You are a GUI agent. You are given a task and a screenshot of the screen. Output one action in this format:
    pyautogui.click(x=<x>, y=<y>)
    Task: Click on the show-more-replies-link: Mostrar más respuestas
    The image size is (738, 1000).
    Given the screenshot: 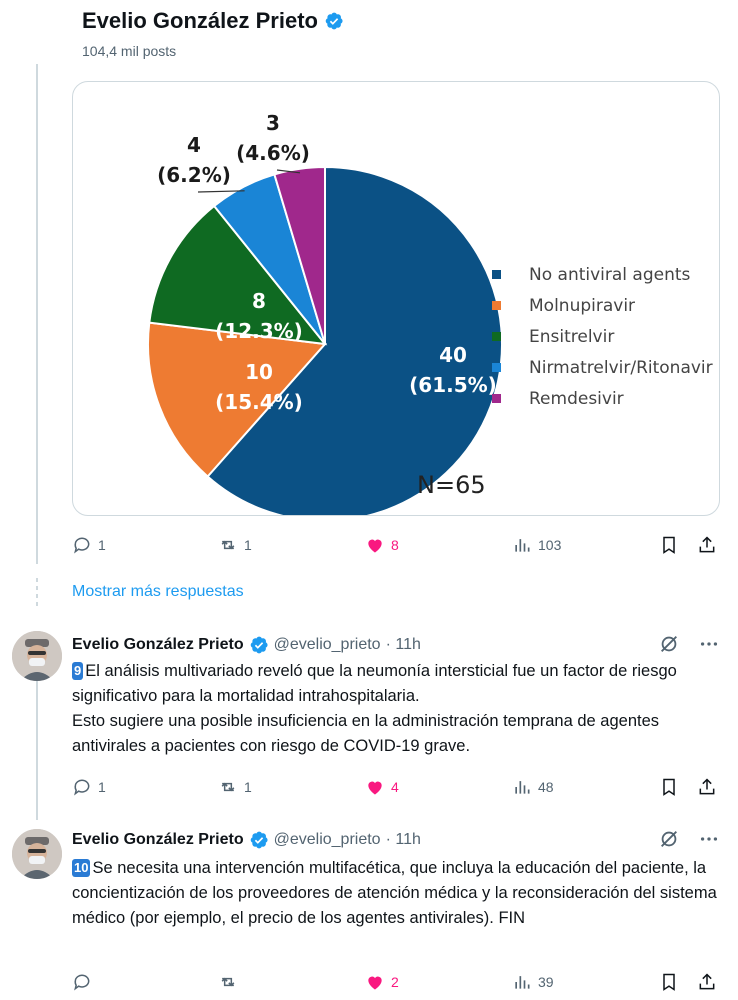 What is the action you would take?
    pyautogui.click(x=158, y=591)
    